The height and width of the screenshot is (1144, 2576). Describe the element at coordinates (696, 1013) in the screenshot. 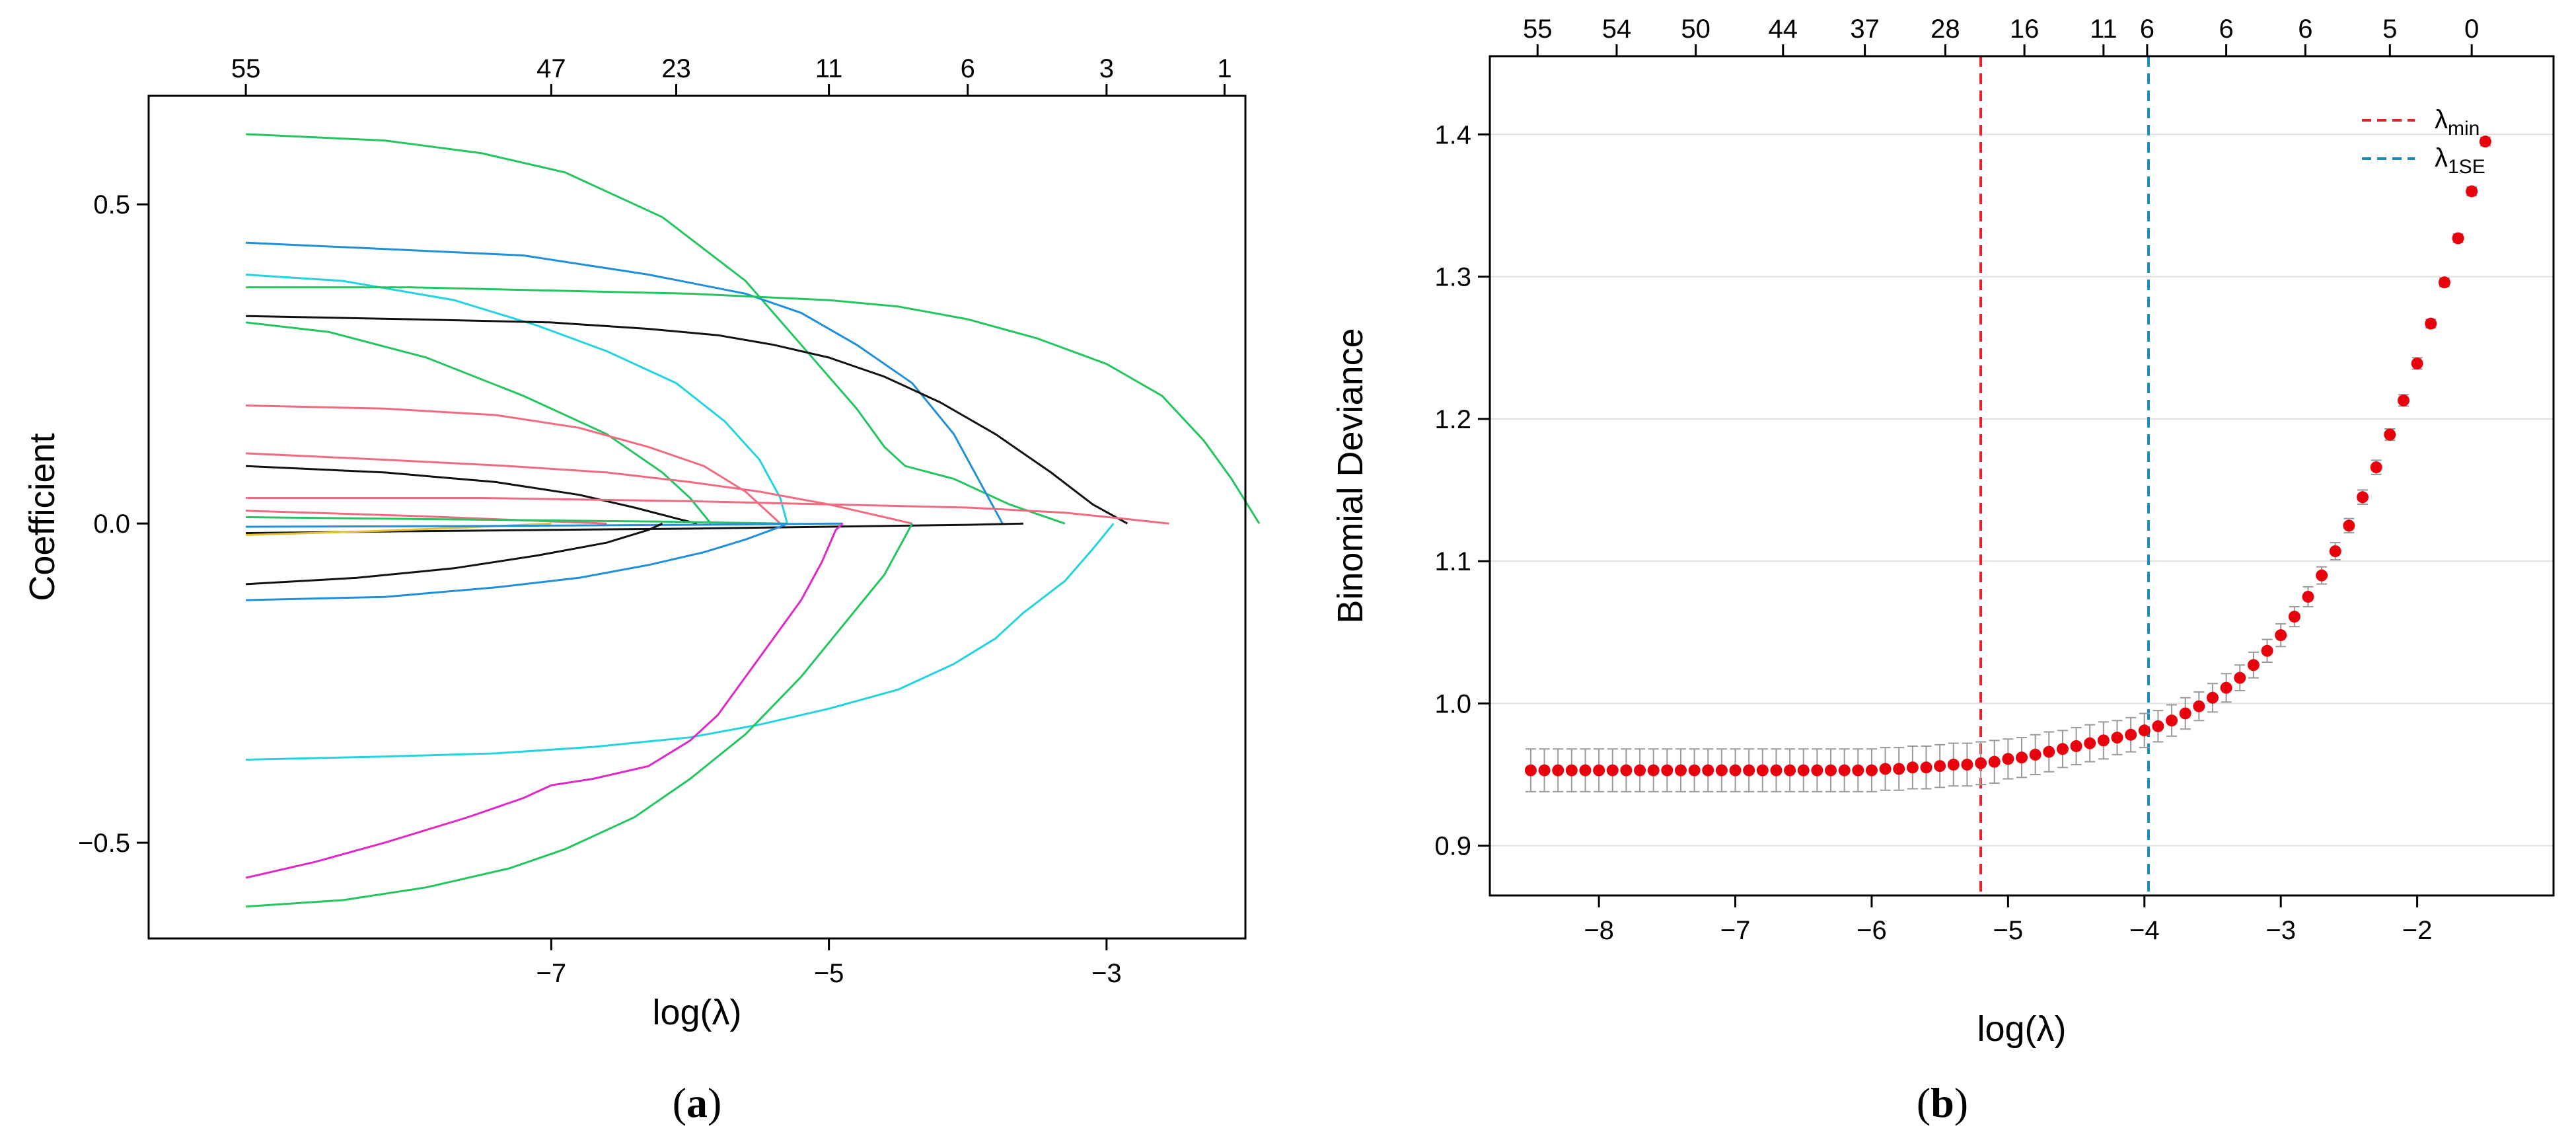

I see `panel-a-x-axis-label: log(λ)` at that location.